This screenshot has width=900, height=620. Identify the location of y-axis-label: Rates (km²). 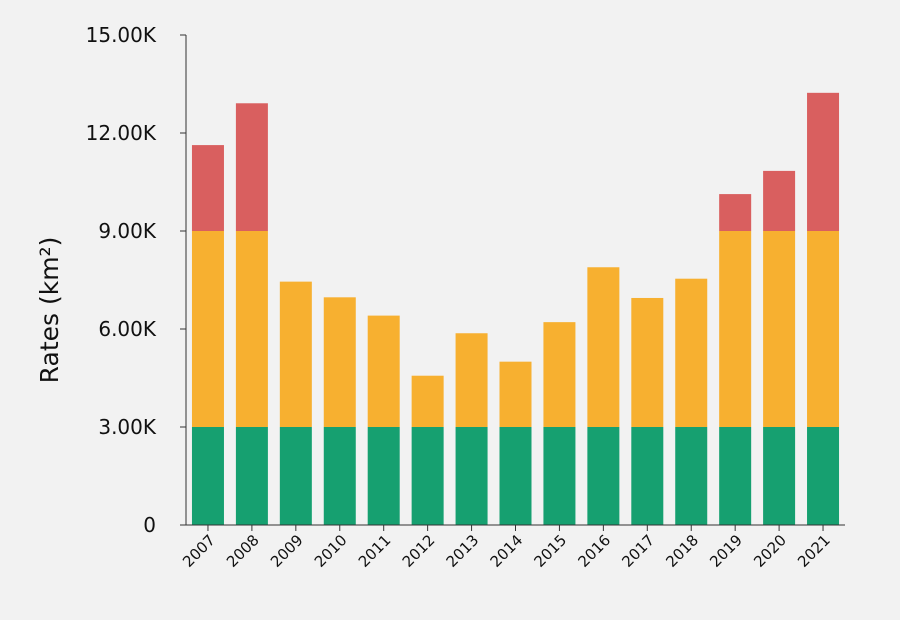
(49, 310).